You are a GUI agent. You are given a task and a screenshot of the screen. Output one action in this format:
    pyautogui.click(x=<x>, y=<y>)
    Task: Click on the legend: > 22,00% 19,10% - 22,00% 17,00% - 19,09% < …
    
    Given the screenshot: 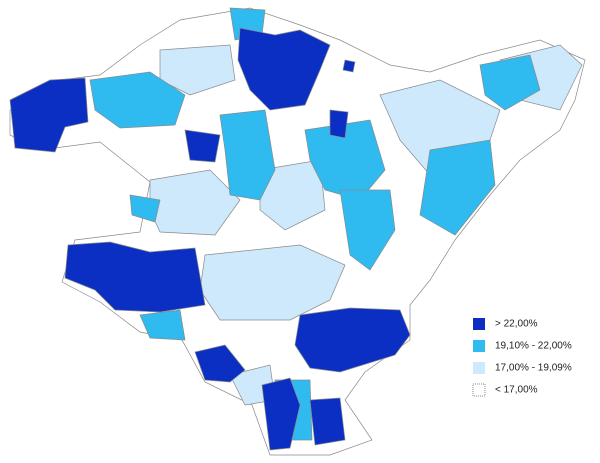 What is the action you would take?
    pyautogui.click(x=522, y=357)
    